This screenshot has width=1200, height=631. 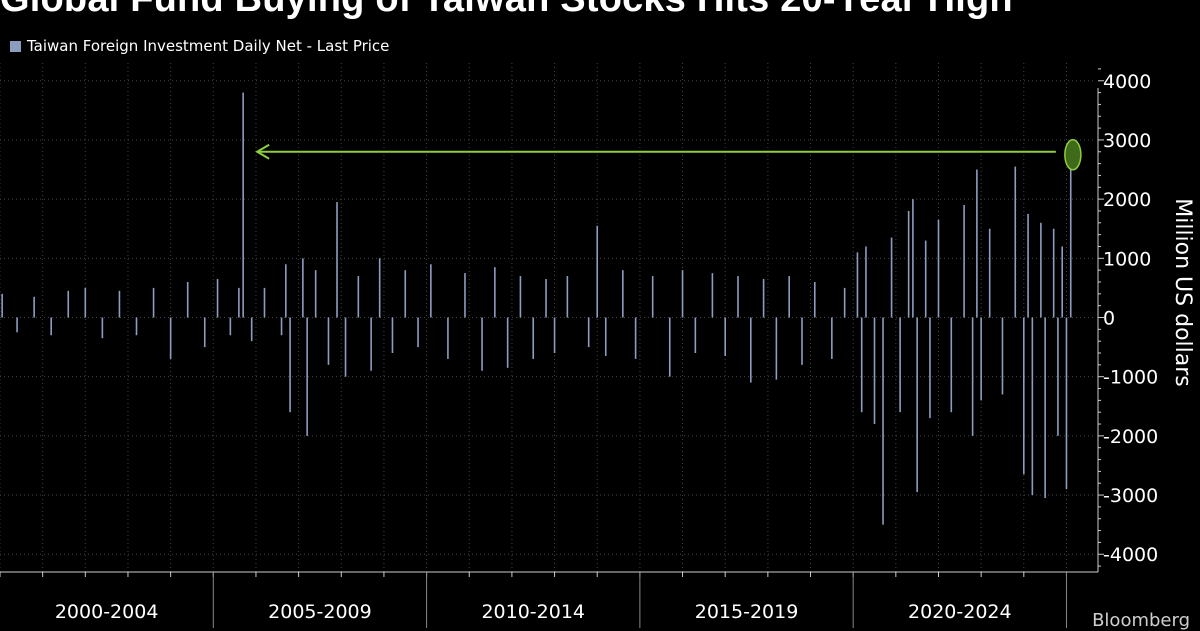 I want to click on y-tick-label: -2000, so click(x=1130, y=437).